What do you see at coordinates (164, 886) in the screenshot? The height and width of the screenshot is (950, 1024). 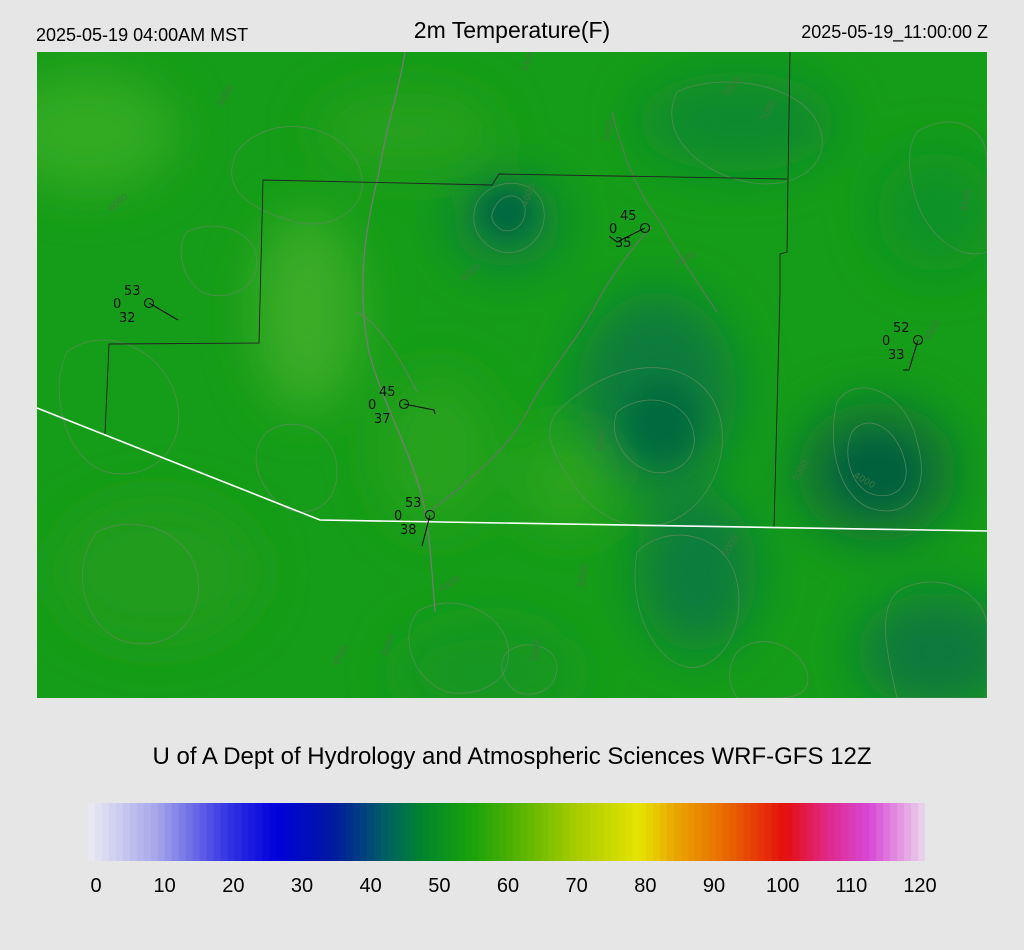 I see `colorbar-tick-label: 10` at bounding box center [164, 886].